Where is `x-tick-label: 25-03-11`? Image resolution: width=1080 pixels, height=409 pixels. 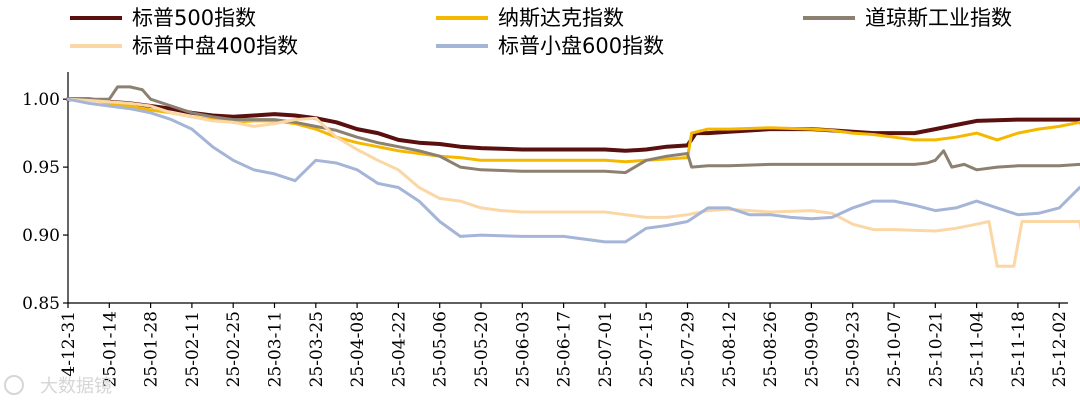 x-tick-label: 25-03-11 is located at coordinates (276, 349).